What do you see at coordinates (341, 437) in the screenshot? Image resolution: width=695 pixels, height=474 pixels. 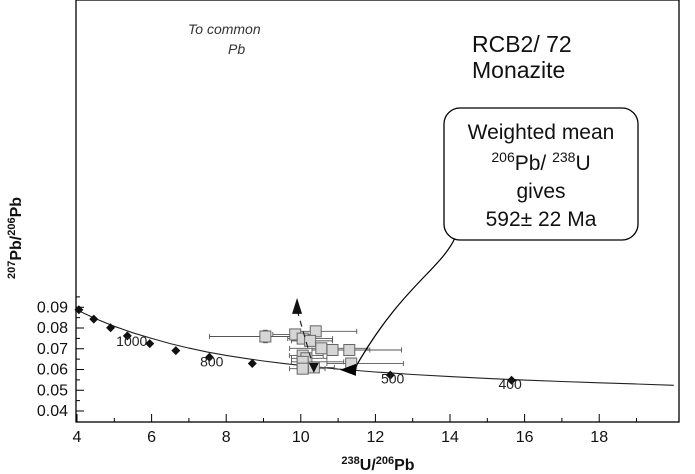 I see `x-tick-labels: 4 6 8 10 12 14 16 18` at bounding box center [341, 437].